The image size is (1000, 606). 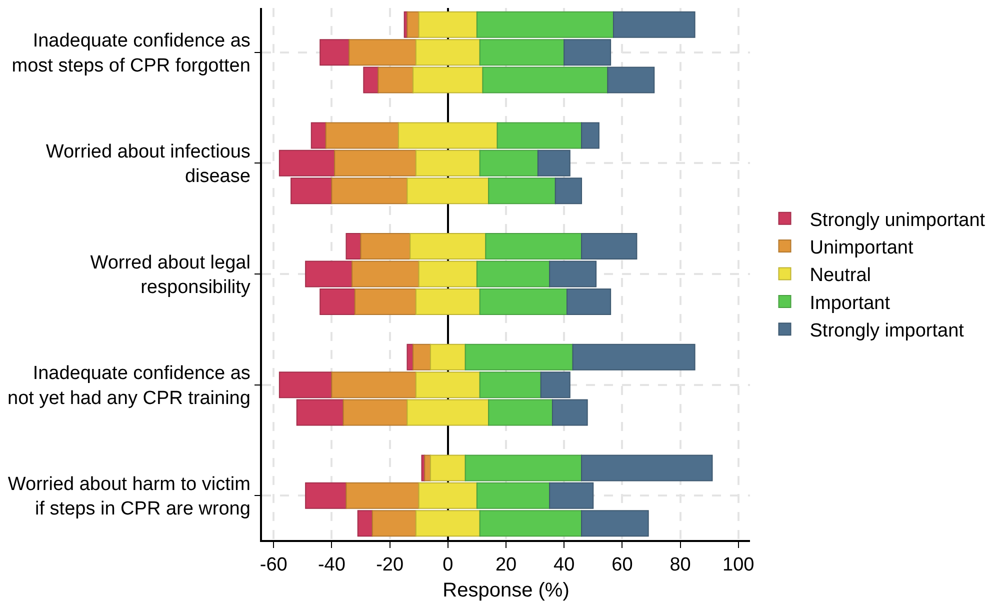 What do you see at coordinates (332, 565) in the screenshot?
I see `x-tick-label: -40` at bounding box center [332, 565].